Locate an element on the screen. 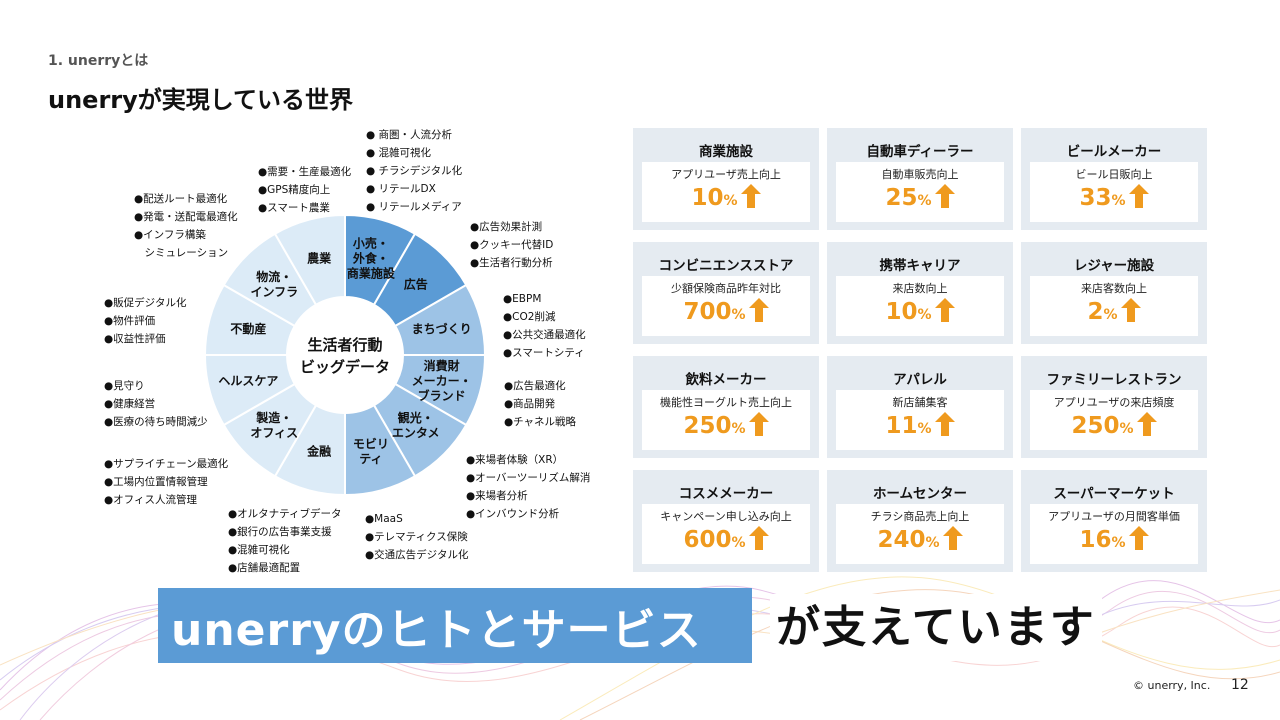  notes-cpg: ●広告最適化 ●商品開発 ●チャネル戦略 is located at coordinates (540, 404).